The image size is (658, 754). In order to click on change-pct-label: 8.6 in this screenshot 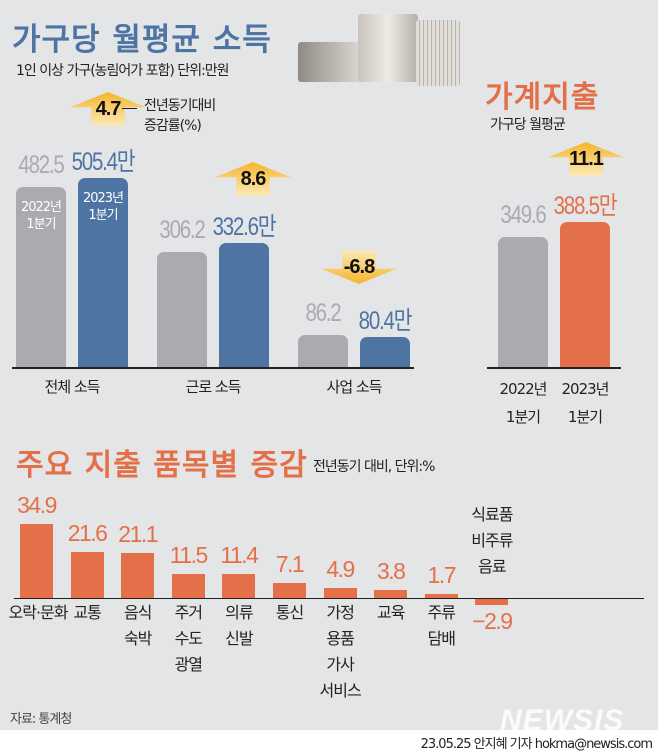, I will do `click(253, 179)`.